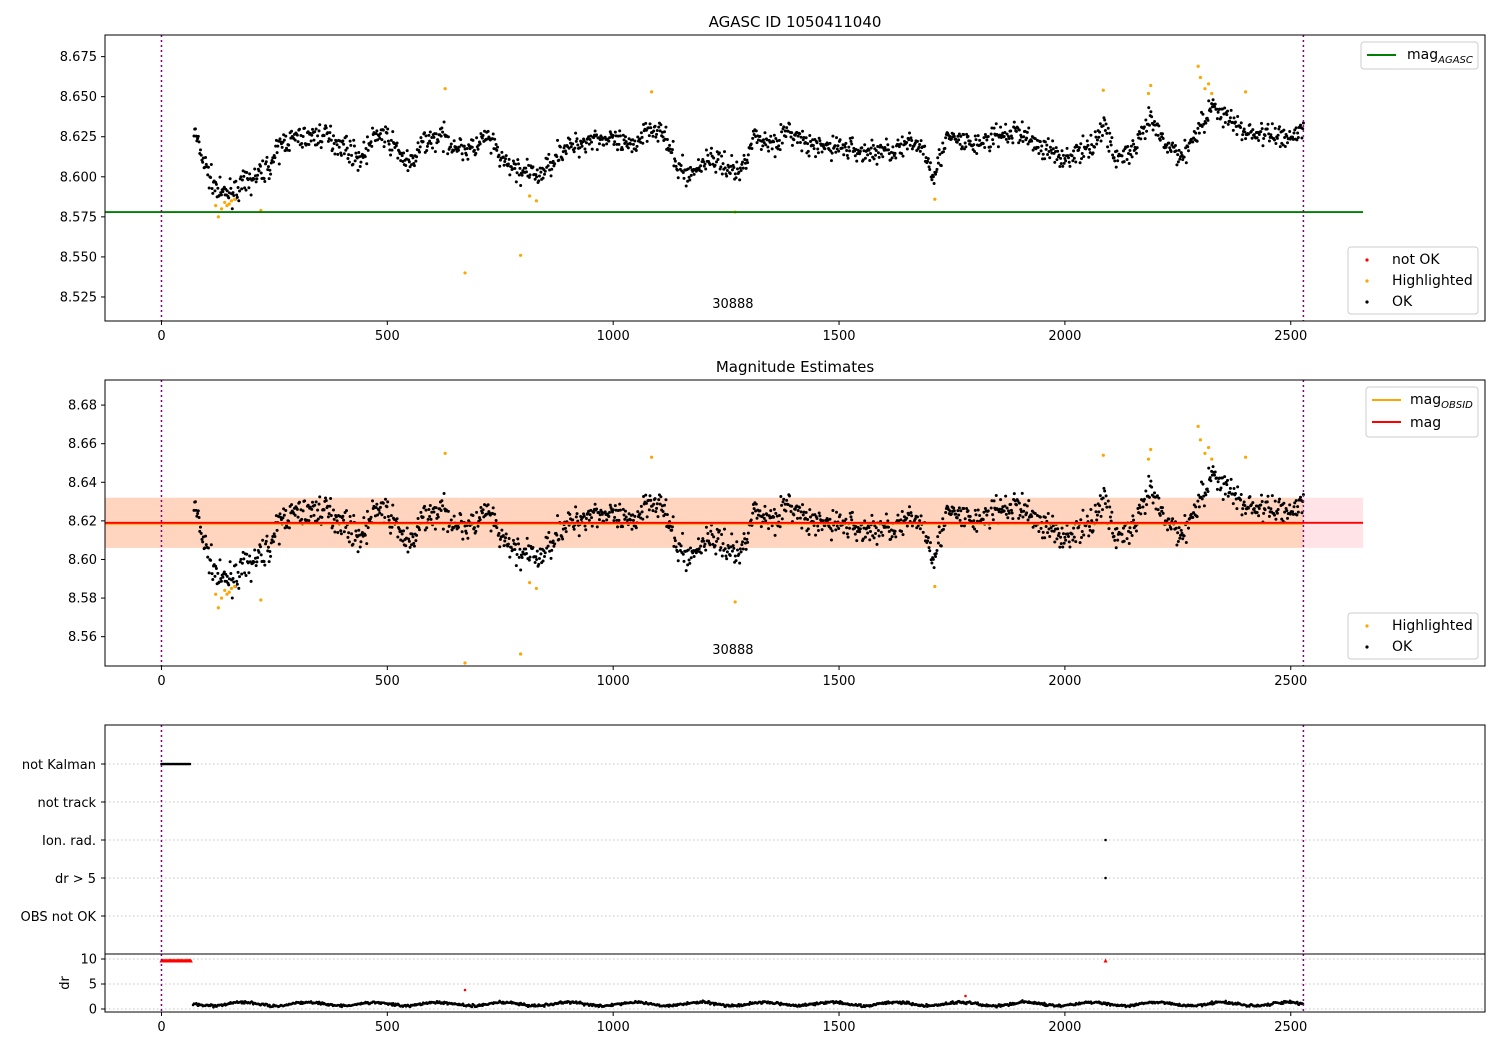 The image size is (1500, 1050). I want to click on dr-outlier, so click(465, 990).